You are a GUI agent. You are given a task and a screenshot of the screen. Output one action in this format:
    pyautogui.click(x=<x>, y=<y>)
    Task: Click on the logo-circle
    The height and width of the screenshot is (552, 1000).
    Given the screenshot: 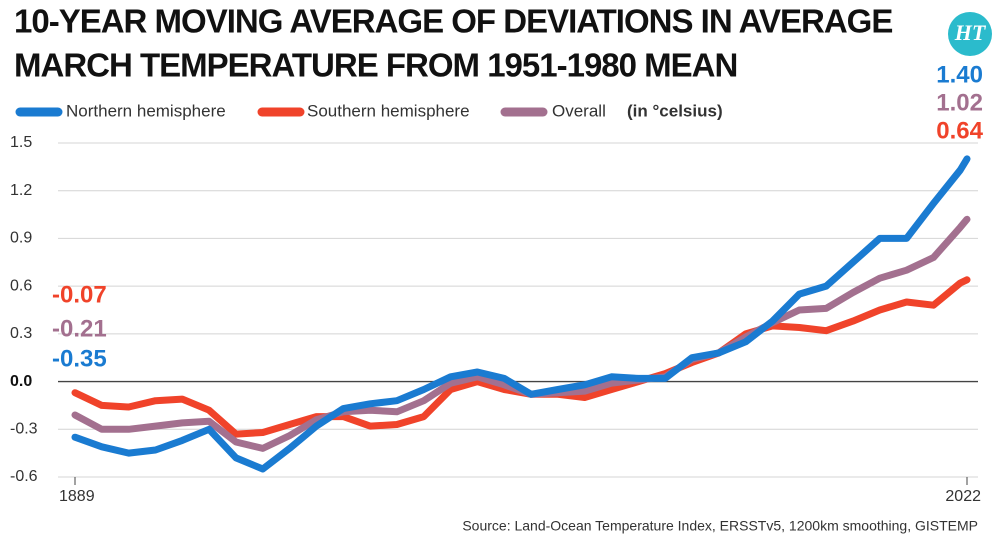 What is the action you would take?
    pyautogui.click(x=970, y=34)
    